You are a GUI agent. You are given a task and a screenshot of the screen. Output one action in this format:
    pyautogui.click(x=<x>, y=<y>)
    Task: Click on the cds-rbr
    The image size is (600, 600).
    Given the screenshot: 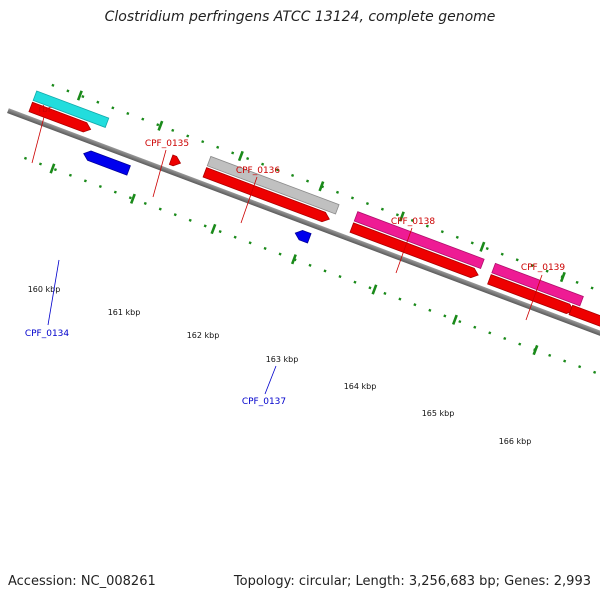 What is the action you would take?
    pyautogui.click(x=60, y=117)
    